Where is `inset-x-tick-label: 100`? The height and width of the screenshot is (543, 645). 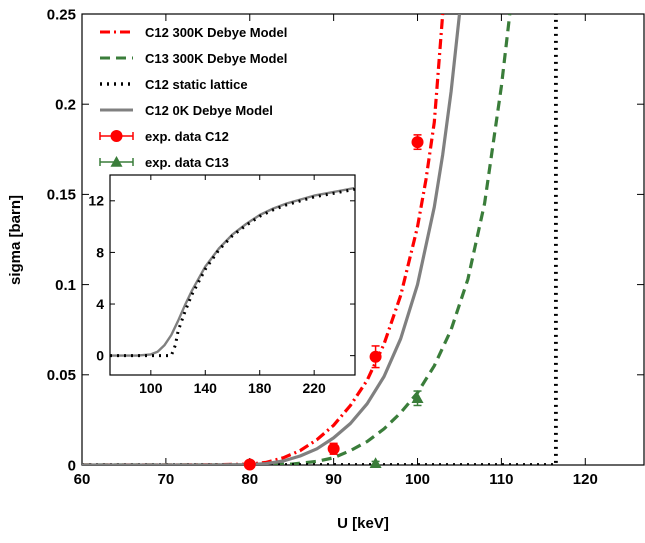
inset-x-tick-label: 100 is located at coordinates (151, 388).